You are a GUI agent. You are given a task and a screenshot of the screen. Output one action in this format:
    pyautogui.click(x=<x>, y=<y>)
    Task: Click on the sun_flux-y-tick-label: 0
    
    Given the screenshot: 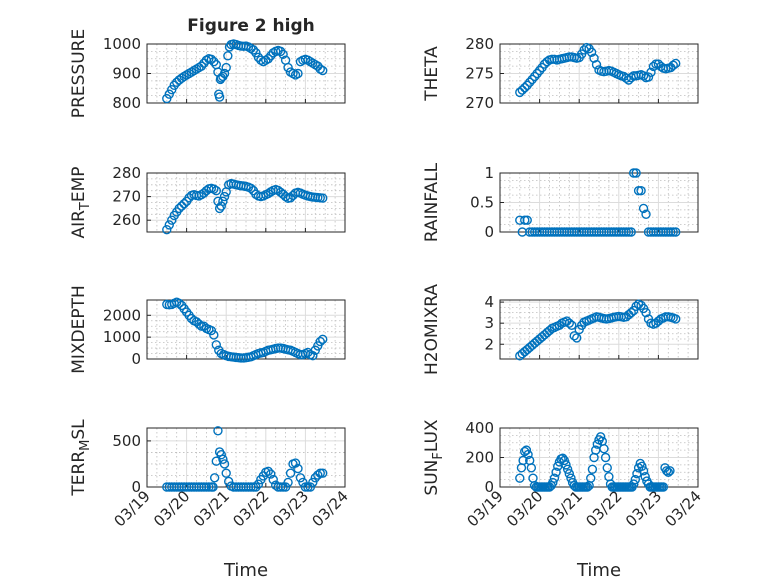 What is the action you would take?
    pyautogui.click(x=489, y=487)
    